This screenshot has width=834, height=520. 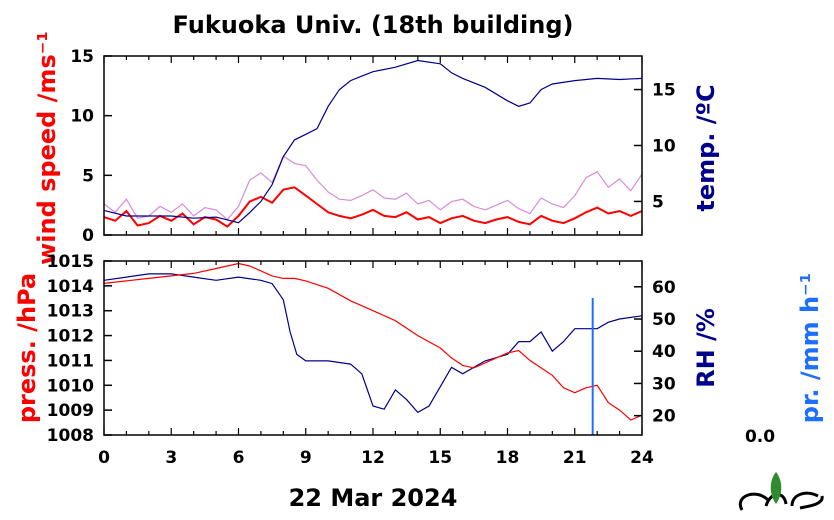 What do you see at coordinates (664, 352) in the screenshot?
I see `rh-ytick-label: 40` at bounding box center [664, 352].